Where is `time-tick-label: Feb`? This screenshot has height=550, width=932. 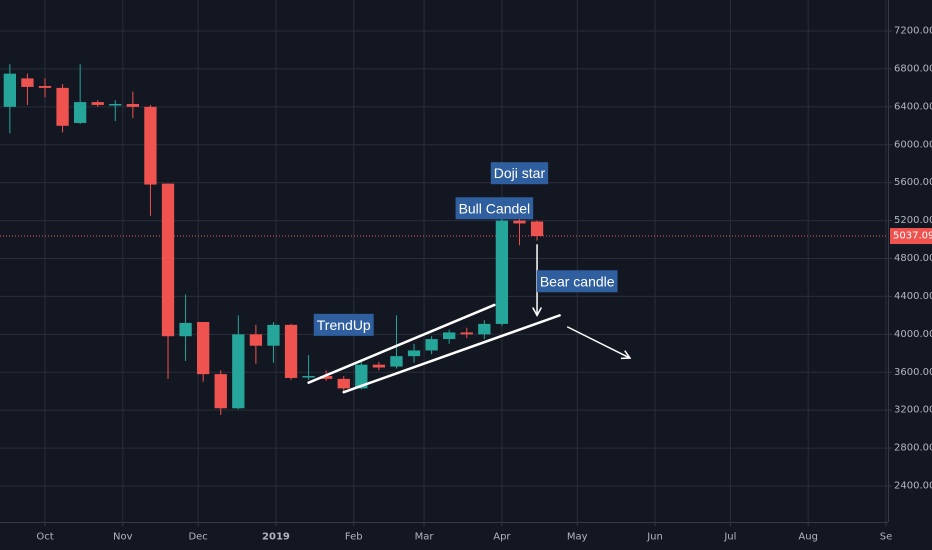 time-tick-label: Feb is located at coordinates (354, 537).